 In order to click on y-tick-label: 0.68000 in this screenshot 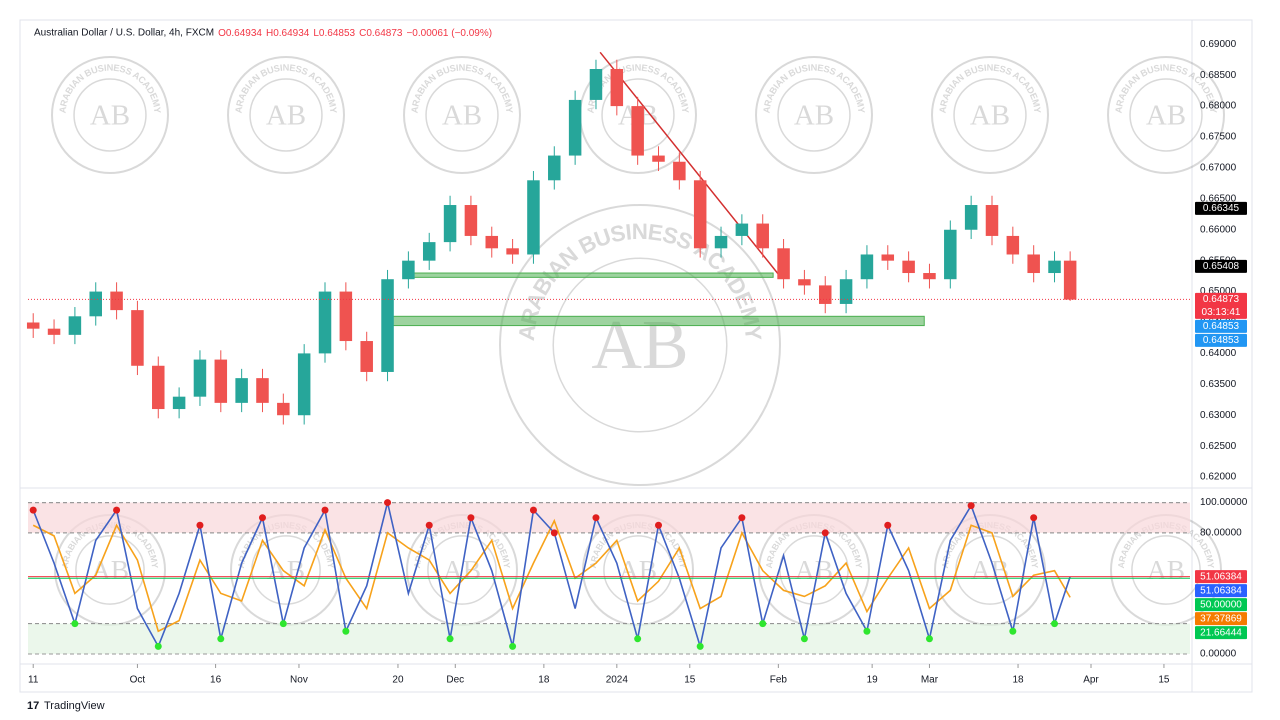, I will do `click(1218, 106)`.